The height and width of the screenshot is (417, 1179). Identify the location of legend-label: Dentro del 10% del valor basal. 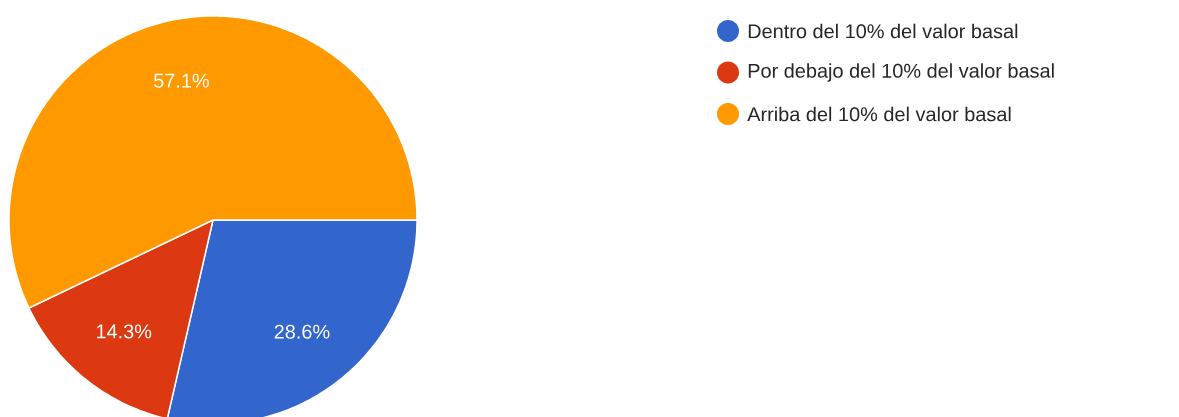
(883, 31).